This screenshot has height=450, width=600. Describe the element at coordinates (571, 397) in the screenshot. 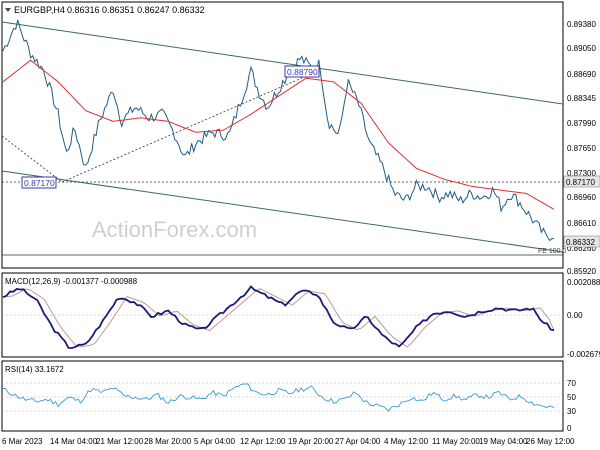

I see `rsi-tick-label: 50` at that location.